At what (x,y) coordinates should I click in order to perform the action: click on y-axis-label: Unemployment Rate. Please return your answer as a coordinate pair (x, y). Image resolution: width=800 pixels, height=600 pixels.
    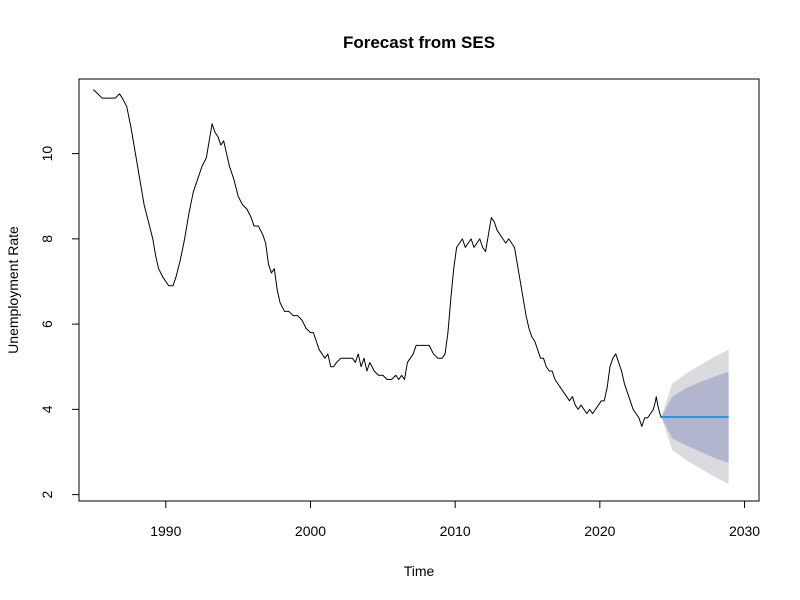
    Looking at the image, I should click on (13, 290).